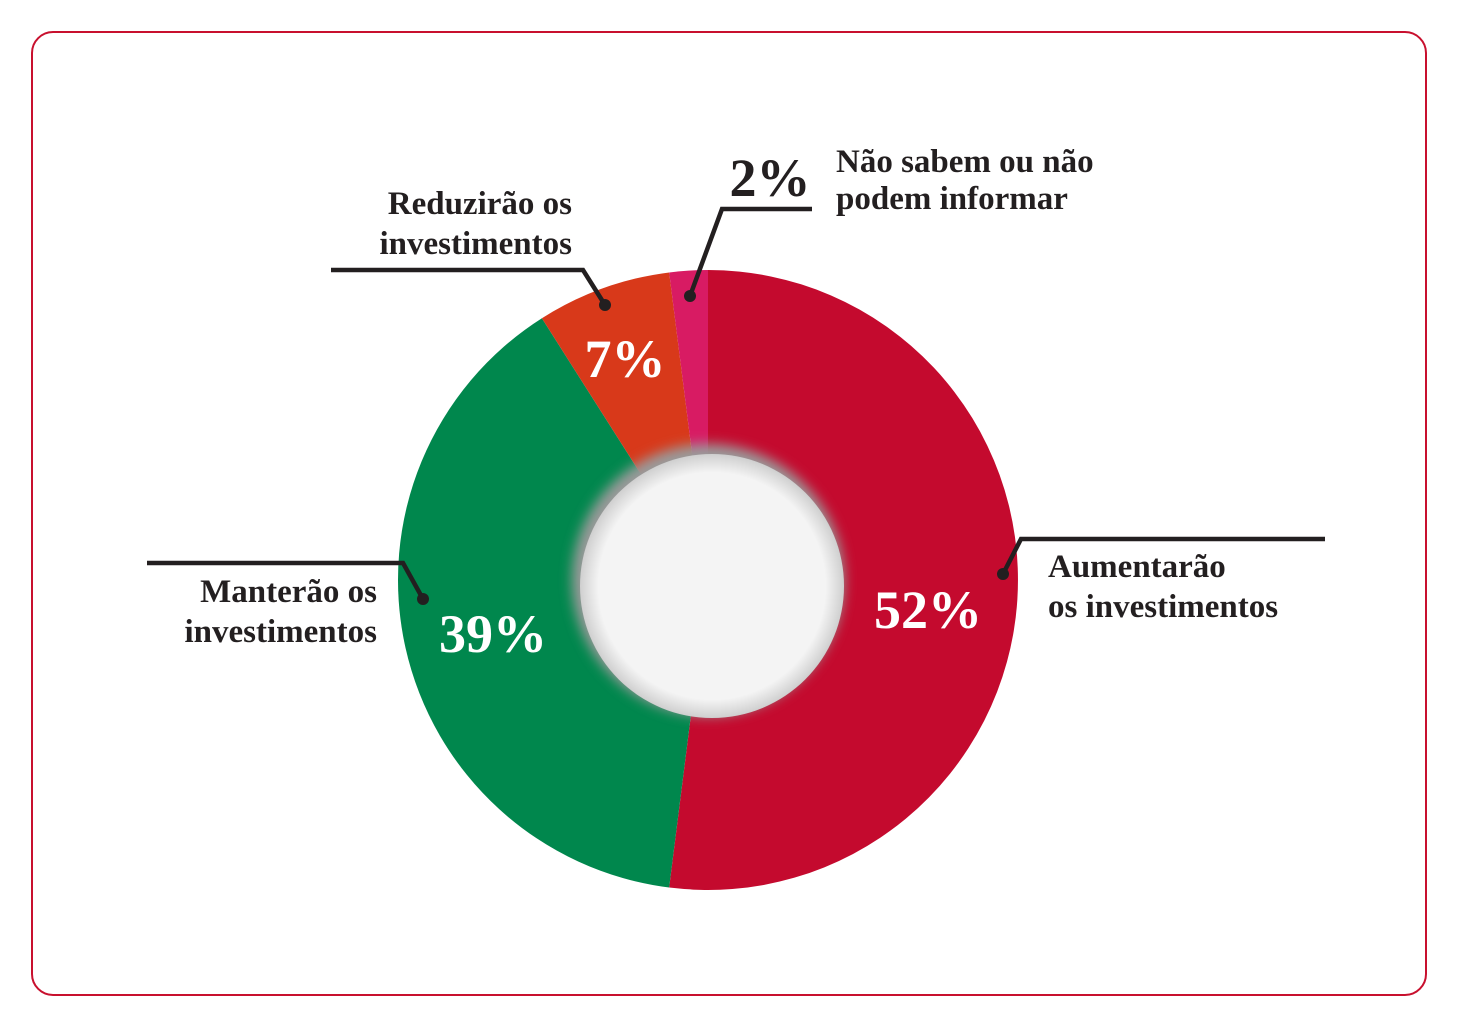  Describe the element at coordinates (469, 287) in the screenshot. I see `leader-line-reduzirao-os-investimentos` at that location.